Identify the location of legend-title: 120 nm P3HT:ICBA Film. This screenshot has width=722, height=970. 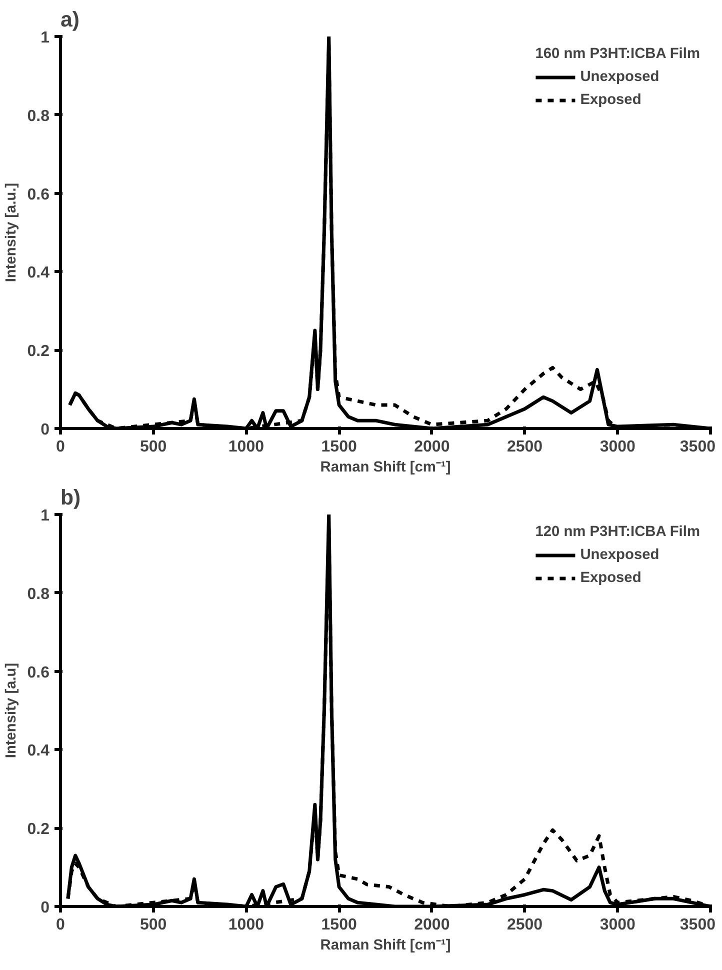
(617, 532).